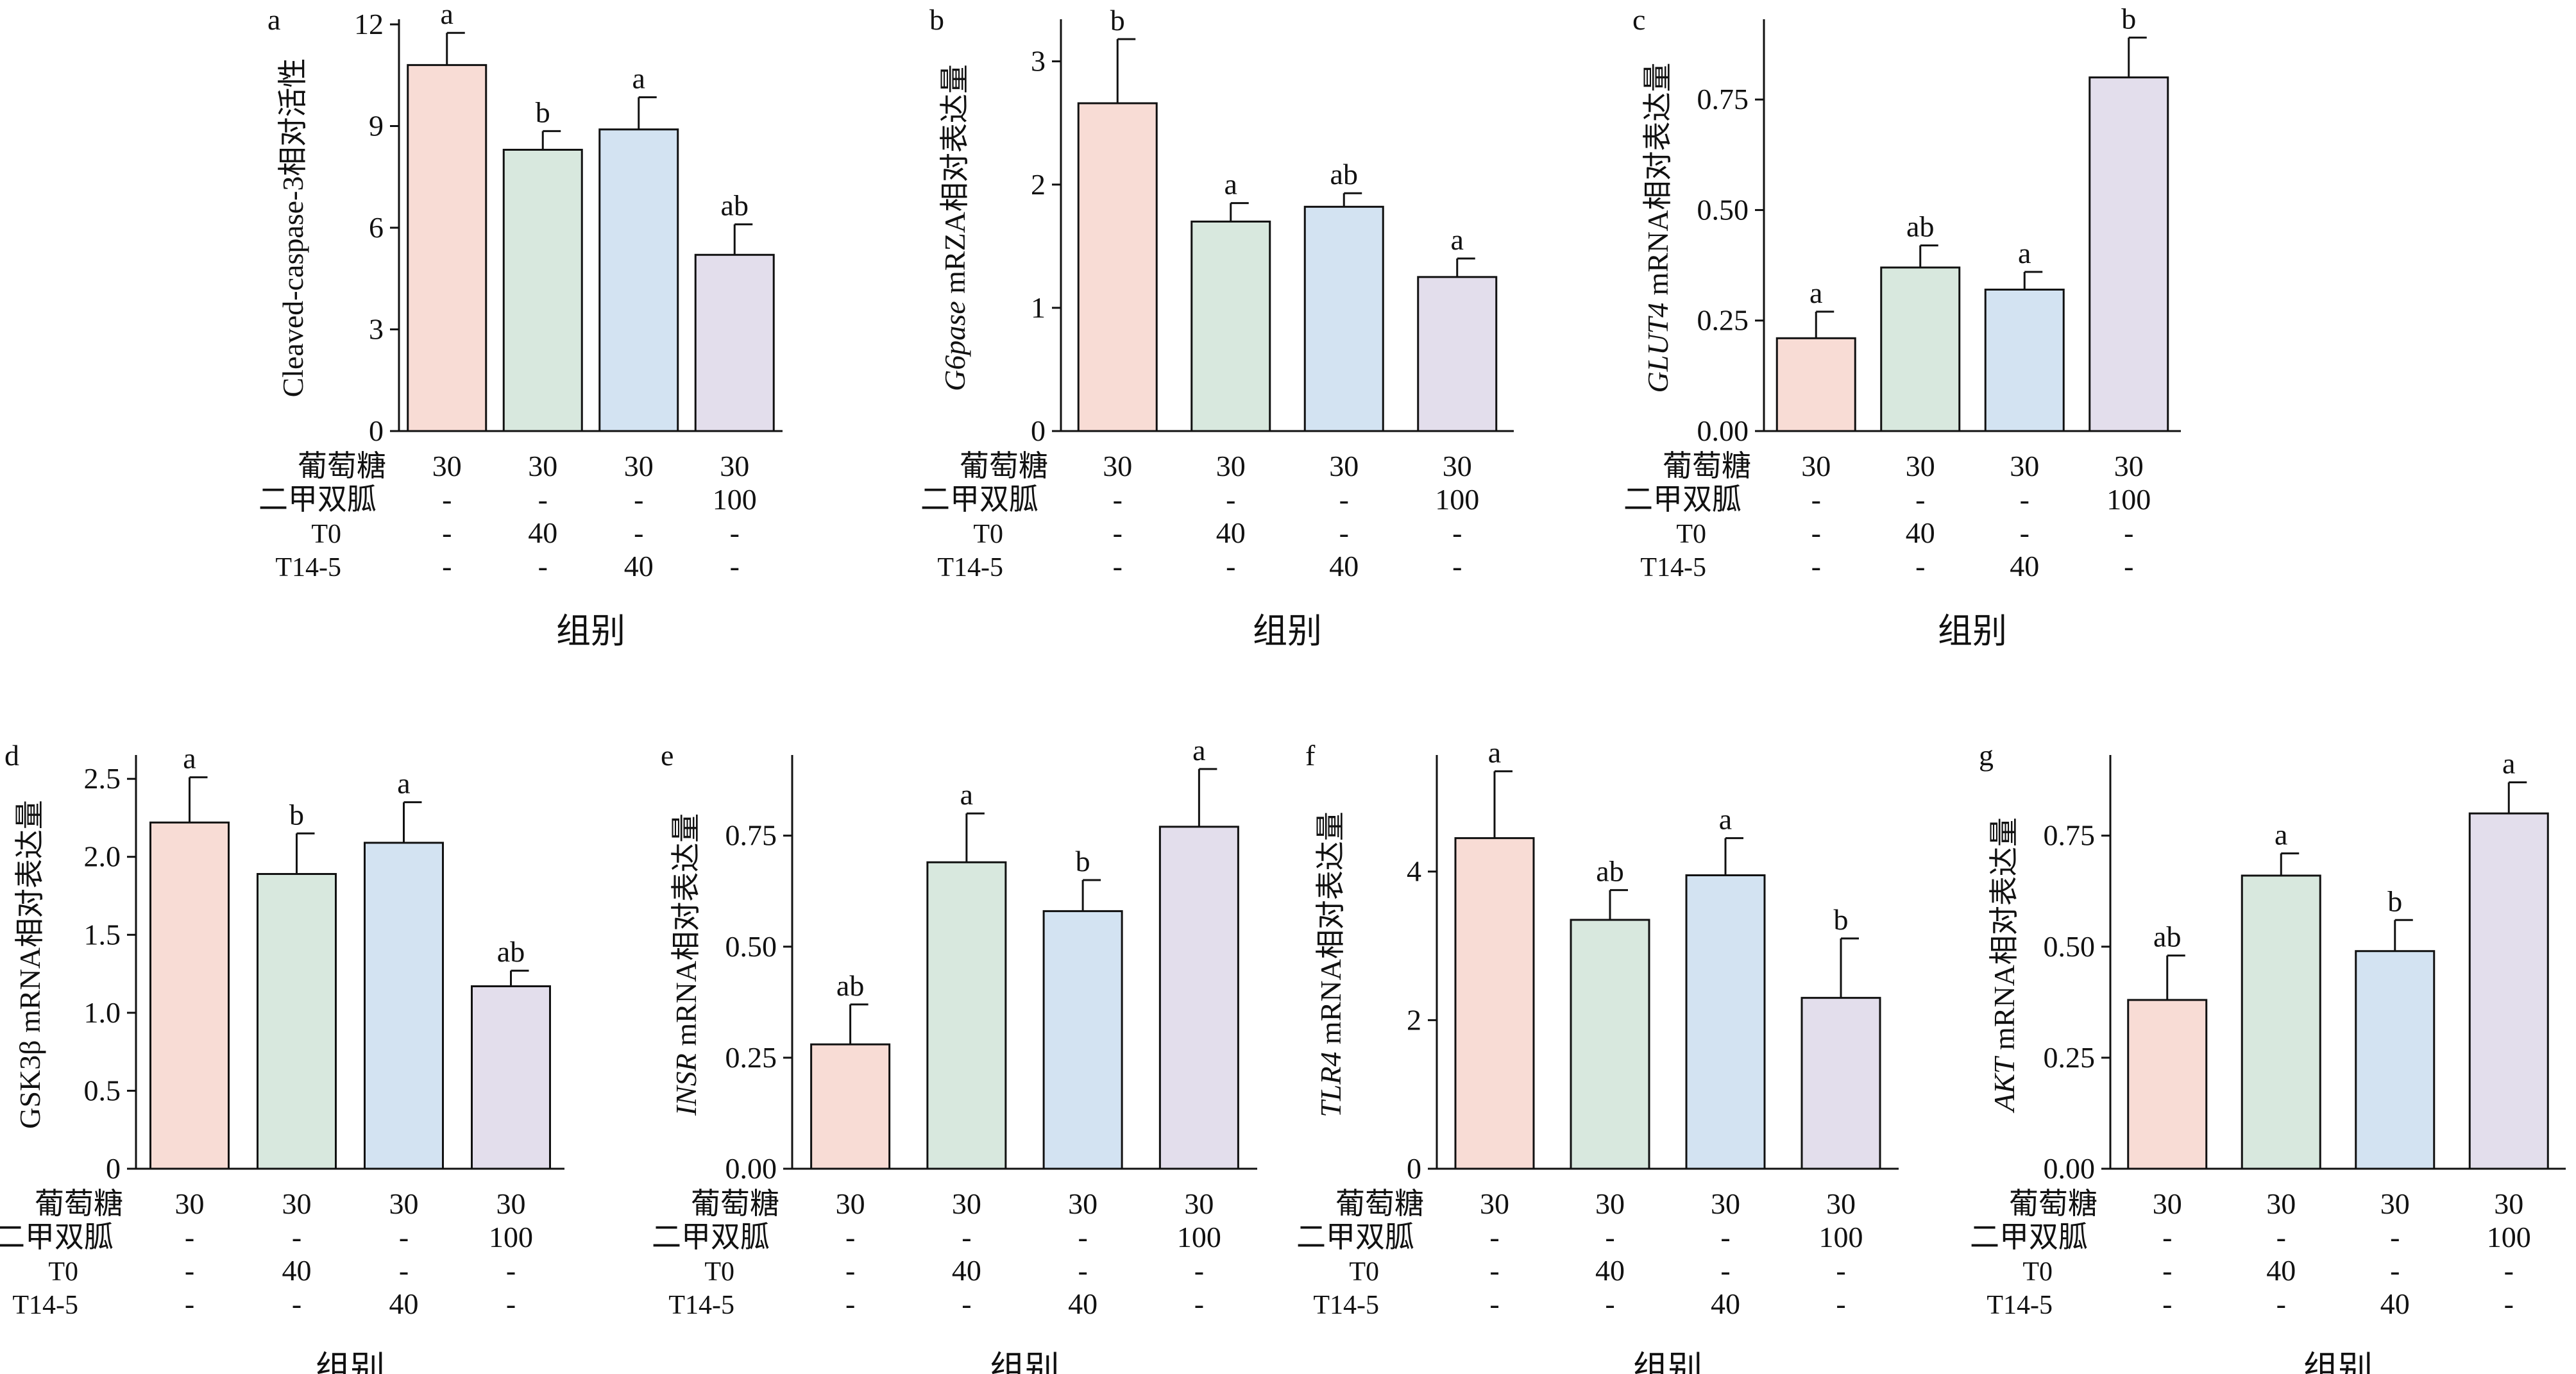 This screenshot has width=2576, height=1374. I want to click on panel-letter: g, so click(1986, 755).